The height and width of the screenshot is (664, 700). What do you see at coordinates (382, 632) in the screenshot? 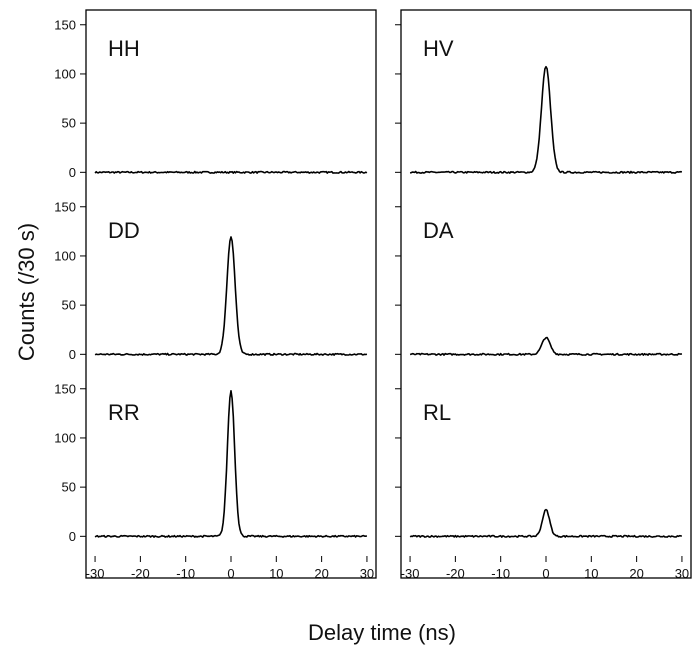
I see `x-axis-label: Delay time (ns)` at bounding box center [382, 632].